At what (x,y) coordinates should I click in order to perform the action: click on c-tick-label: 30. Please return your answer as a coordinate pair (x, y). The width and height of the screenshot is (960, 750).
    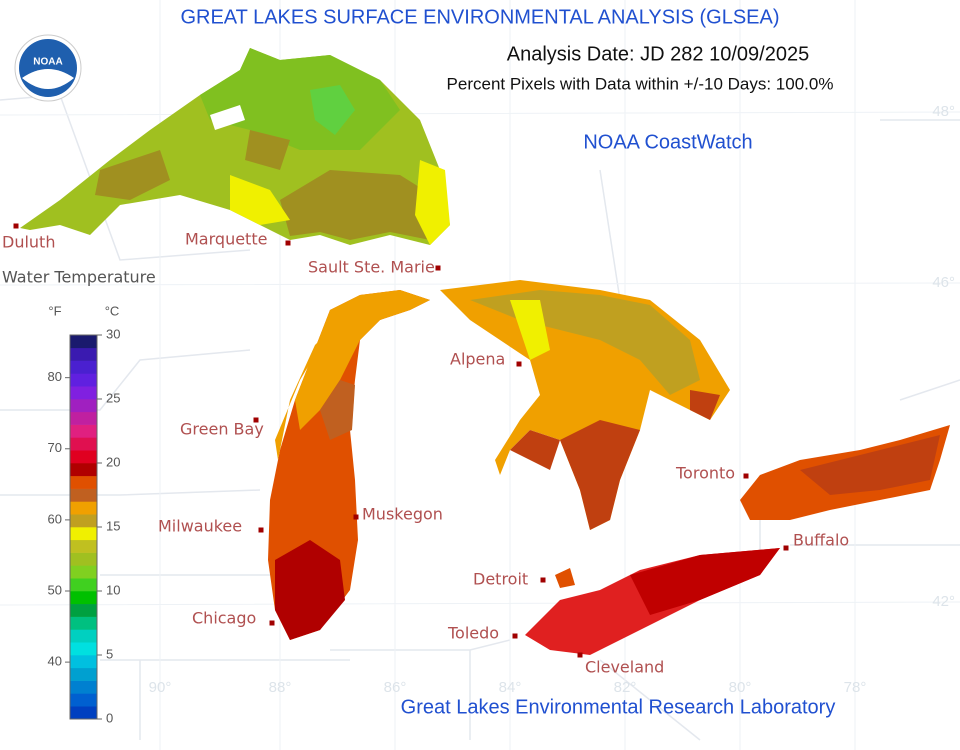
    Looking at the image, I should click on (113, 333).